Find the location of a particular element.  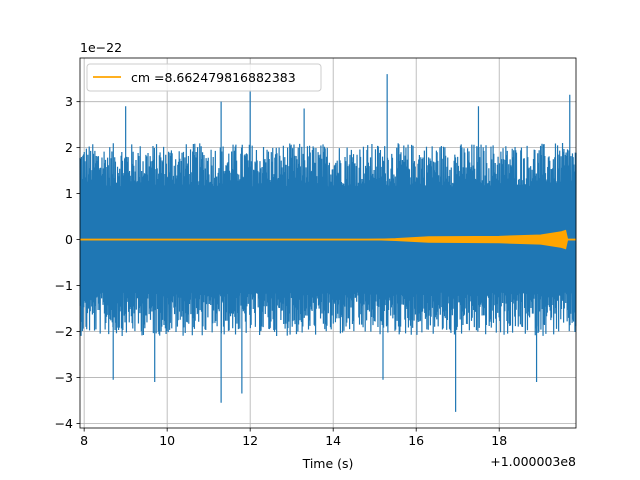

x-tick-label: 18 is located at coordinates (499, 440).